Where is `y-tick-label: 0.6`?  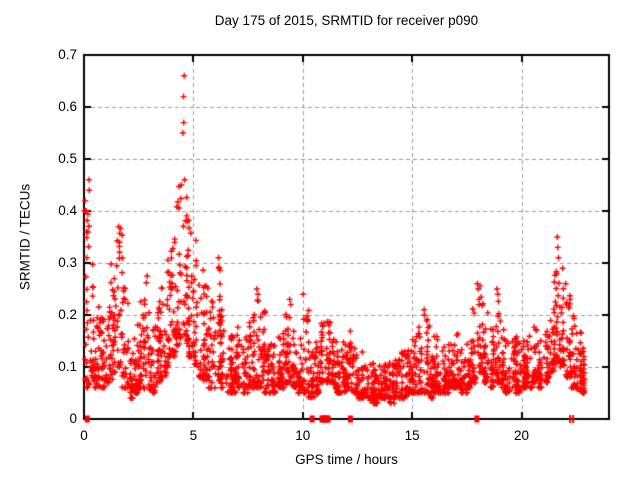
y-tick-label: 0.6 is located at coordinates (67, 106).